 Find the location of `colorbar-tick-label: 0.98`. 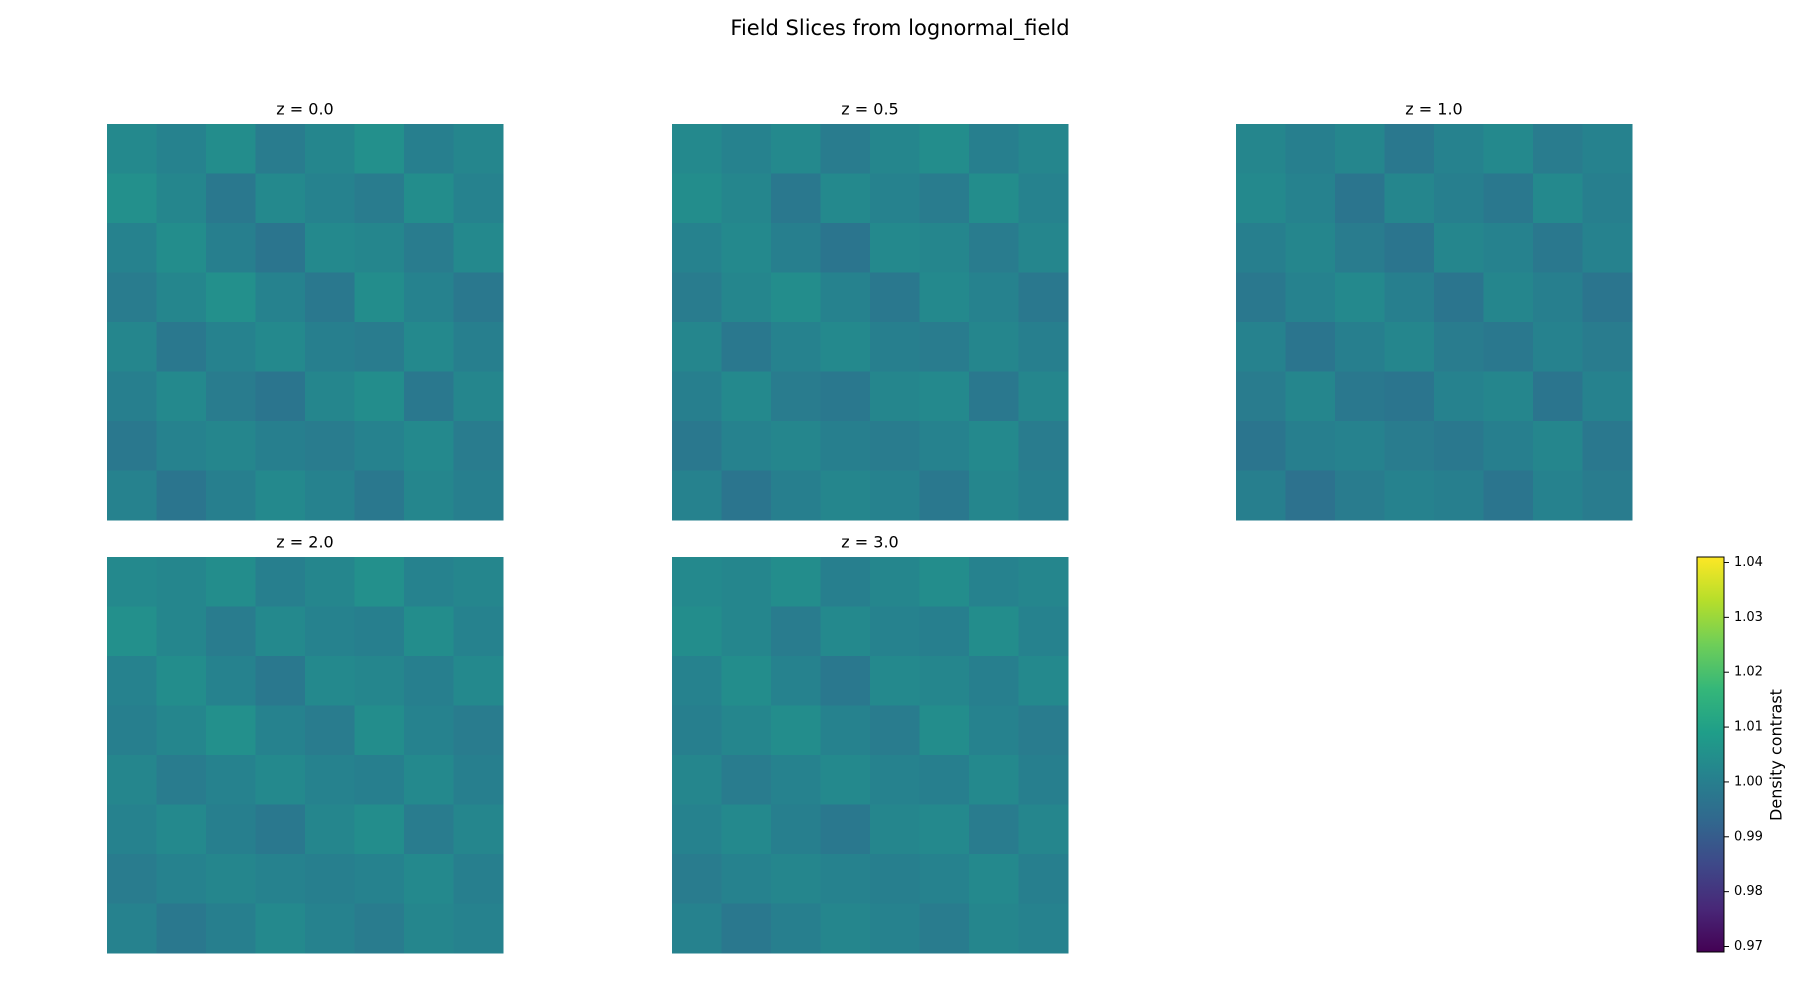

colorbar-tick-label: 0.98 is located at coordinates (1748, 891).